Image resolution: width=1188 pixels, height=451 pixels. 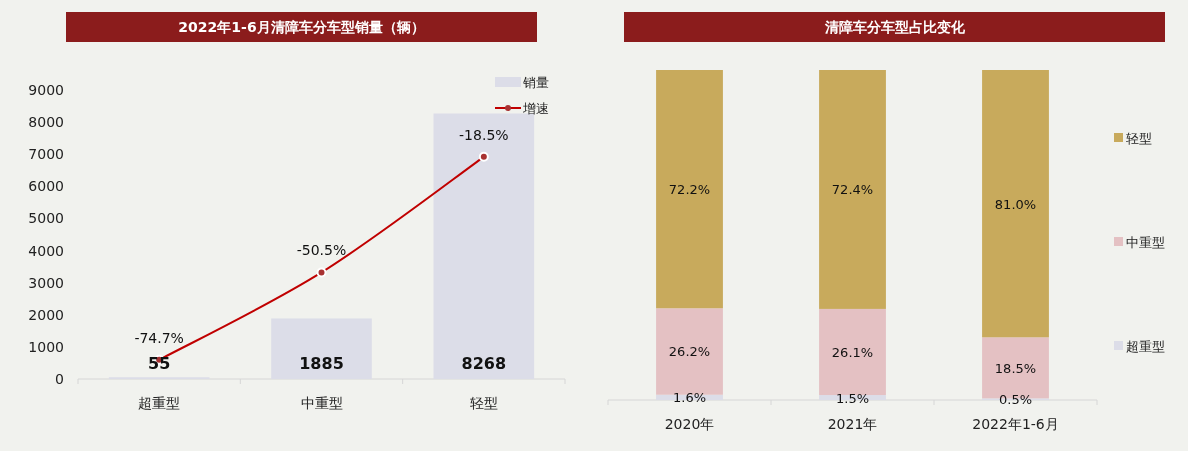 I want to click on y-tick-label: 5000, so click(x=46, y=218).